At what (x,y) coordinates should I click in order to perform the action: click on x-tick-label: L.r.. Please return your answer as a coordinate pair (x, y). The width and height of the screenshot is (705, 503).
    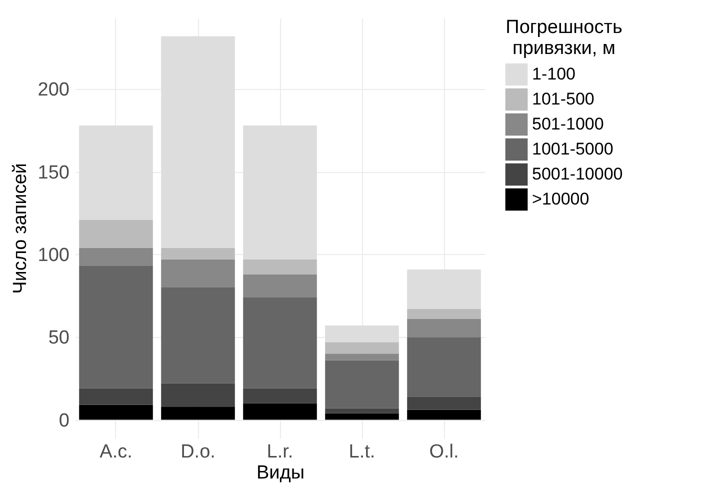
    Looking at the image, I should click on (280, 452).